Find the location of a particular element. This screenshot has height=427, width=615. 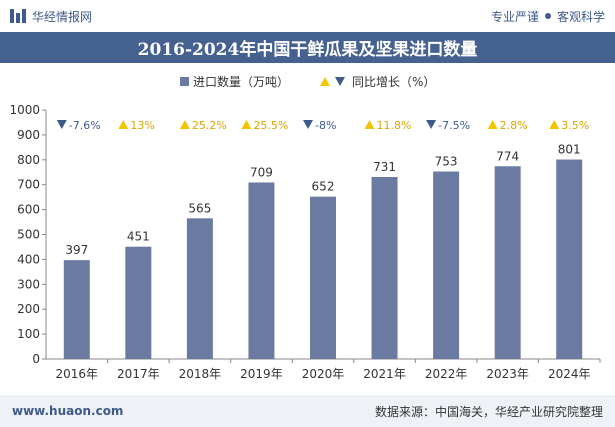

y-tick-label: 1000 is located at coordinates (24, 110).